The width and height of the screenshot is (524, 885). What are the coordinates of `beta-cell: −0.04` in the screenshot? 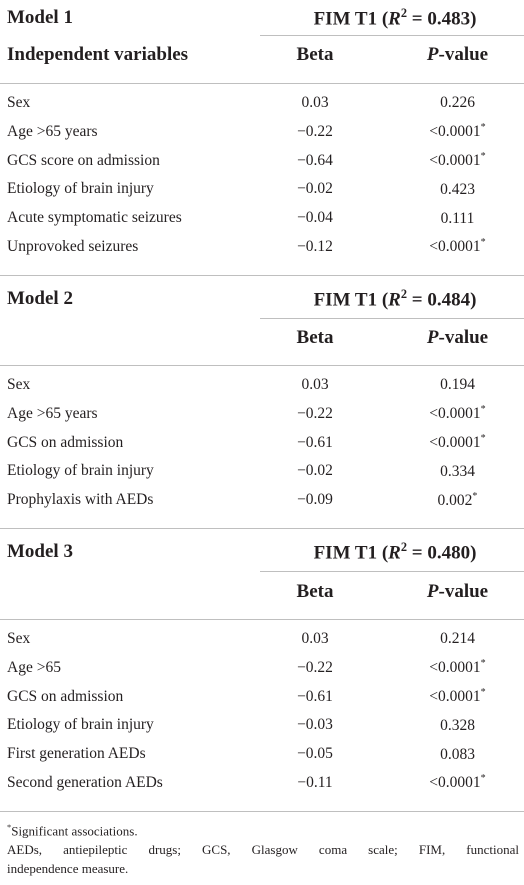 It's located at (315, 218).